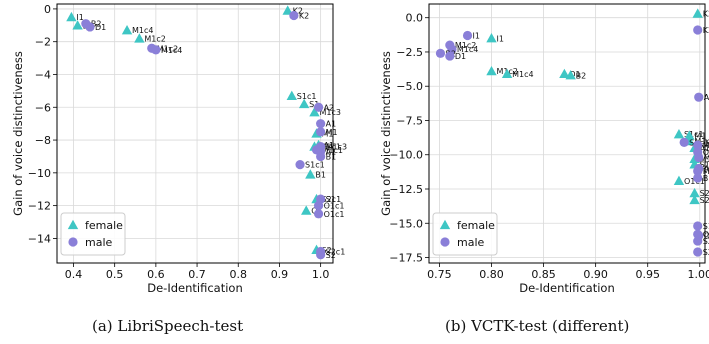 The height and width of the screenshot is (344, 709). I want to click on legend-label: female, so click(104, 225).